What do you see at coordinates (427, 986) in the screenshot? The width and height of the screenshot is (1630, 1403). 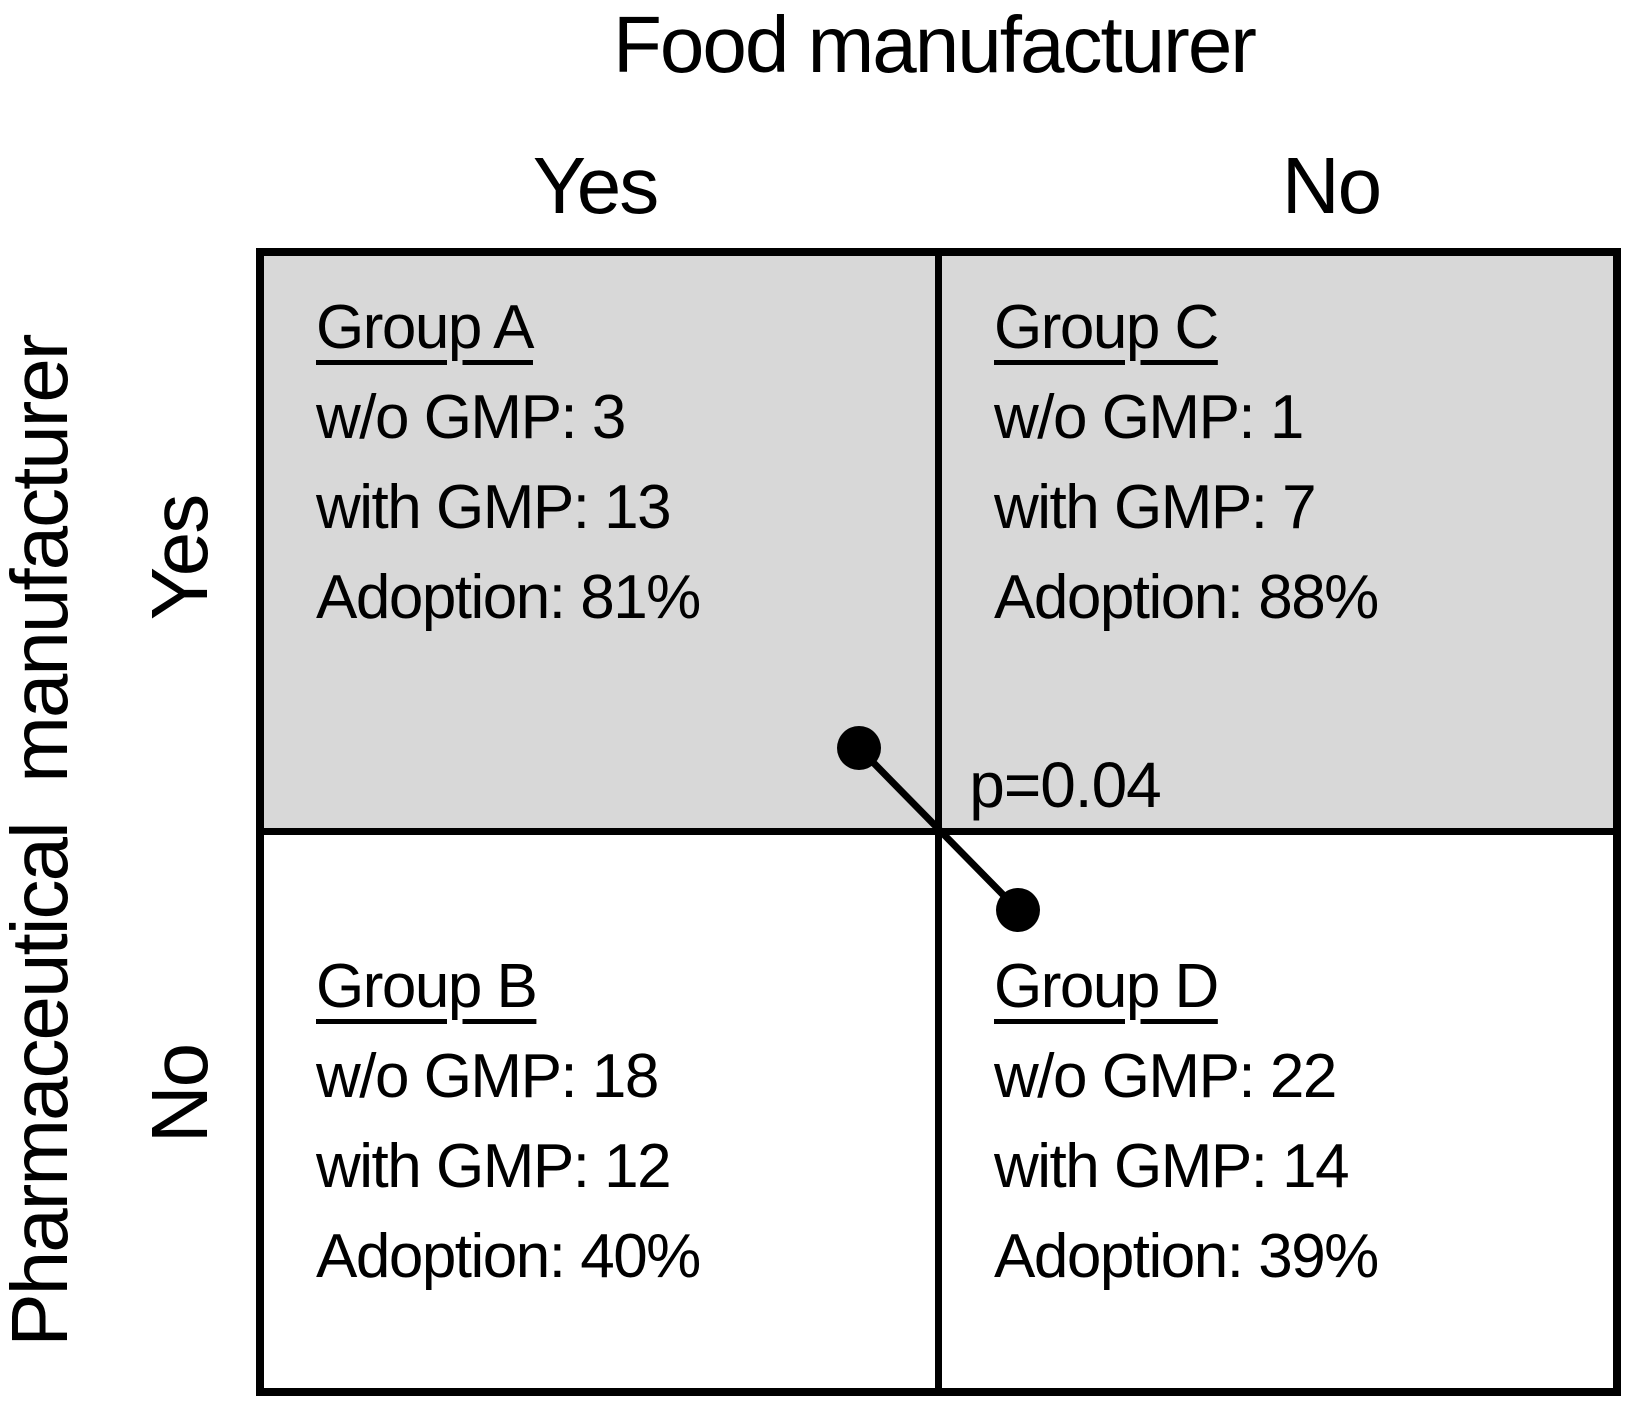 I see `group-b-title: Group B` at bounding box center [427, 986].